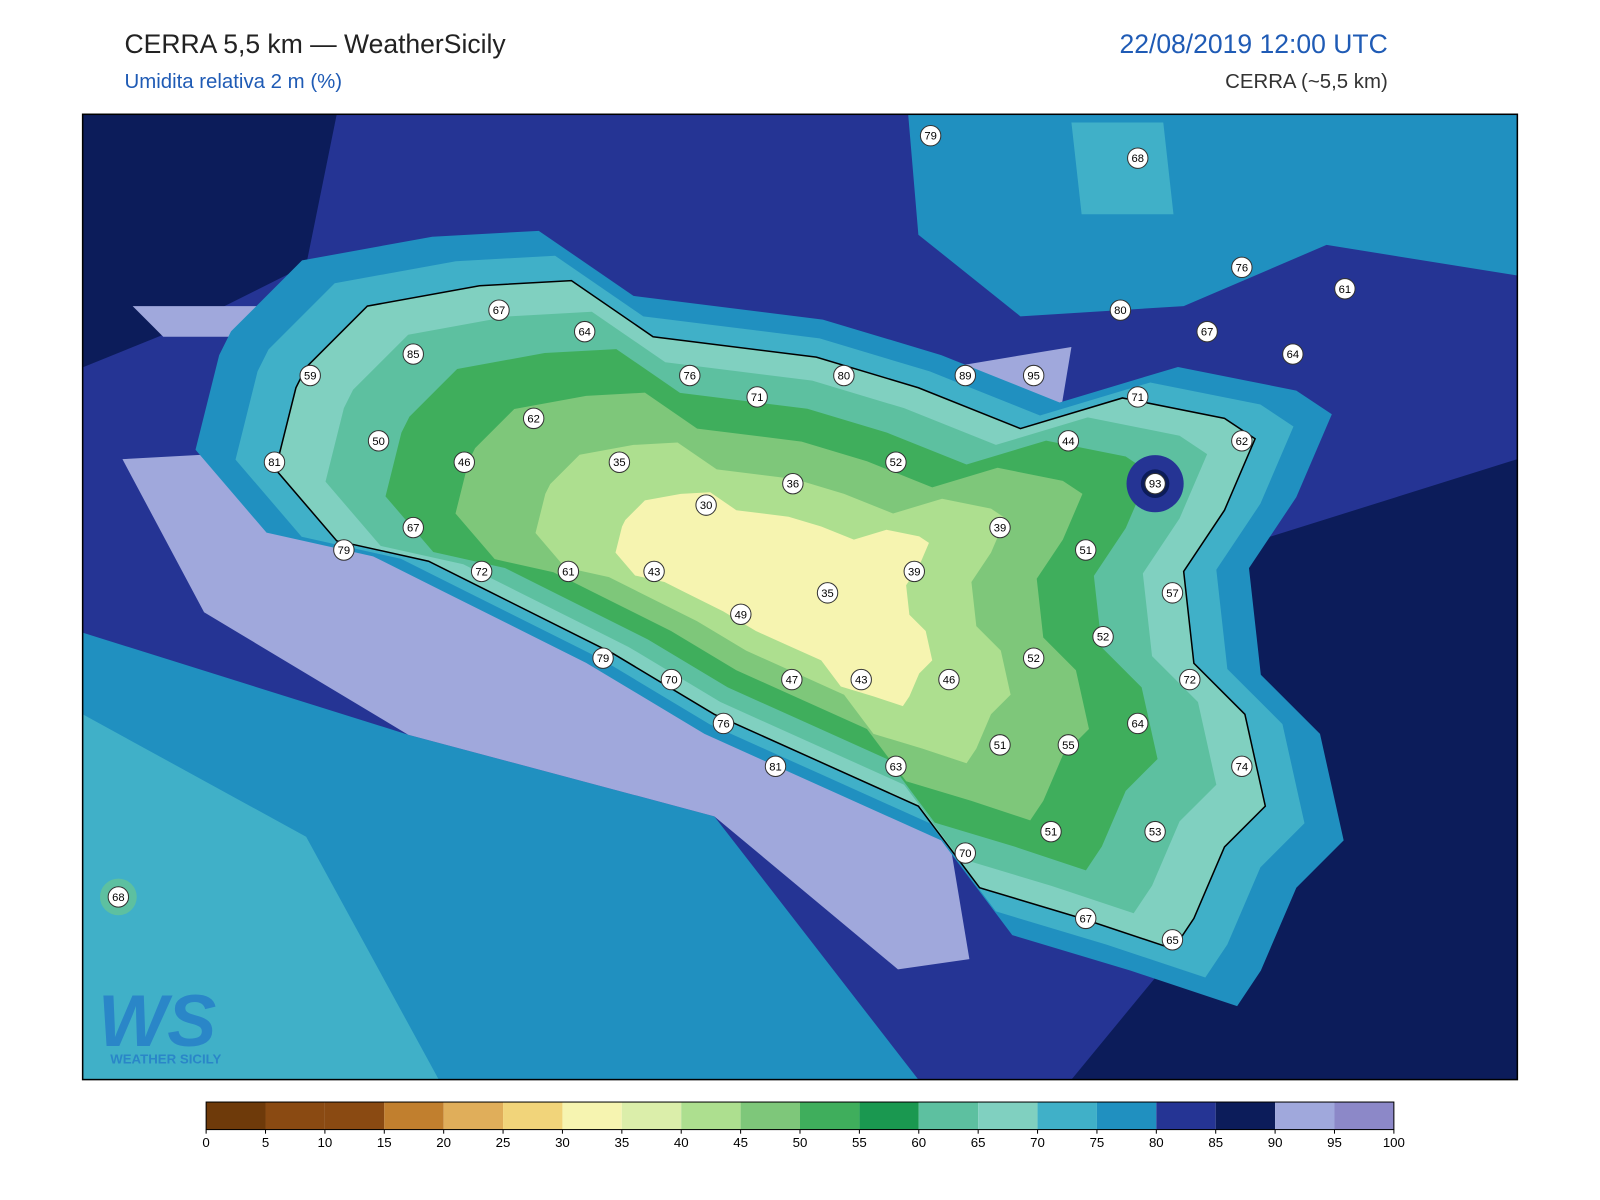  I want to click on station-value: 61, so click(1345, 290).